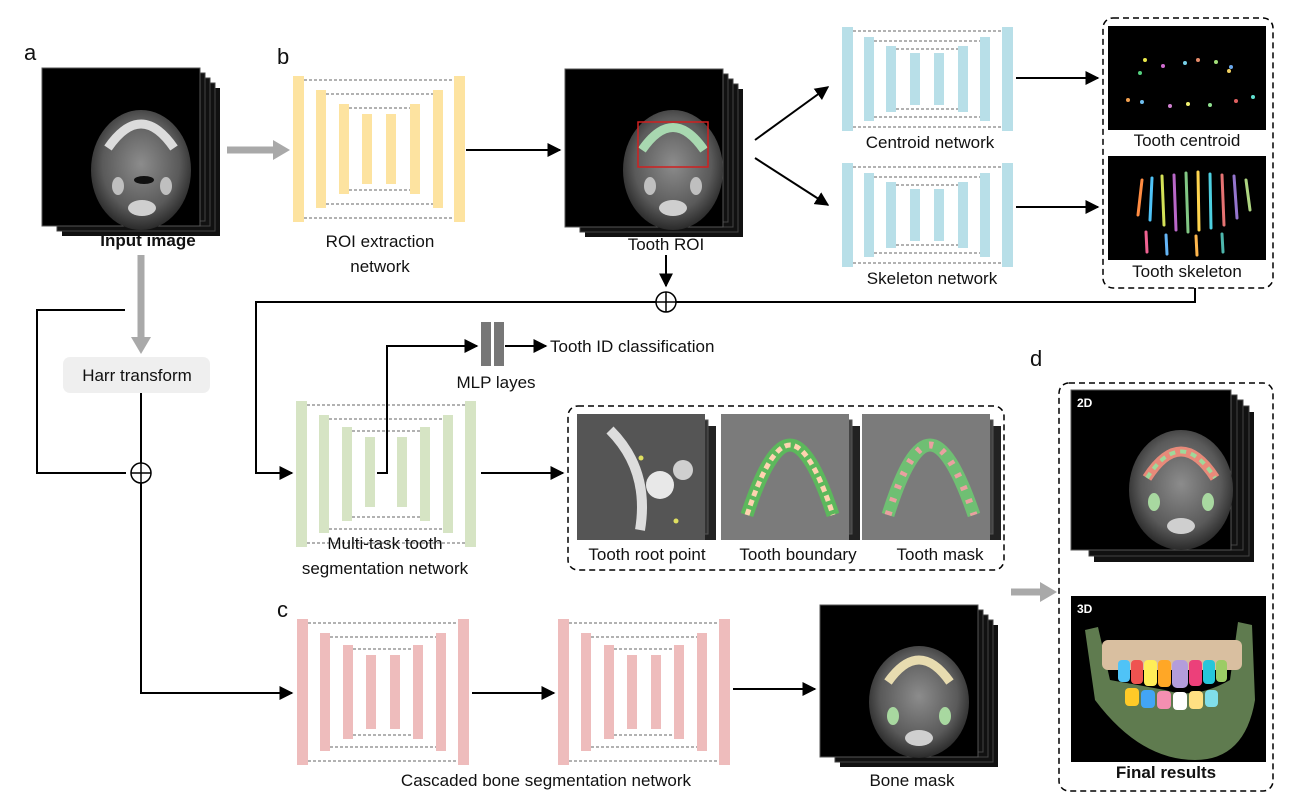 Image resolution: width=1301 pixels, height=805 pixels. Describe the element at coordinates (384, 543) in the screenshot. I see `multitask-network-label-1: Multi-task tooth` at that location.